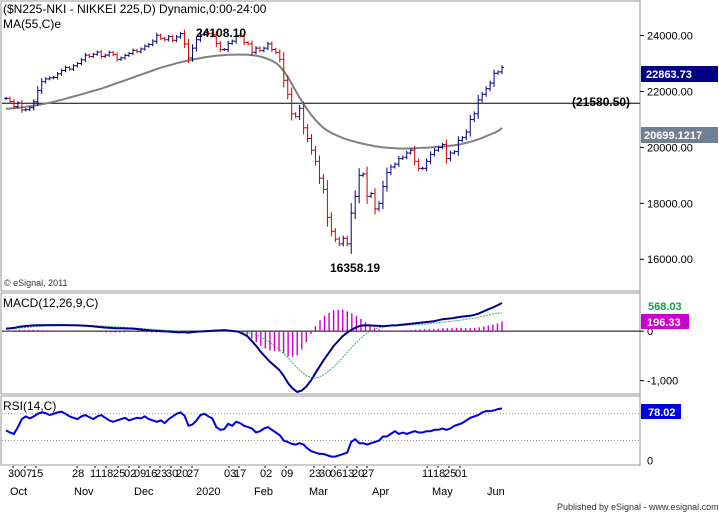  I want to click on hline-label: (21580.50), so click(601, 102).